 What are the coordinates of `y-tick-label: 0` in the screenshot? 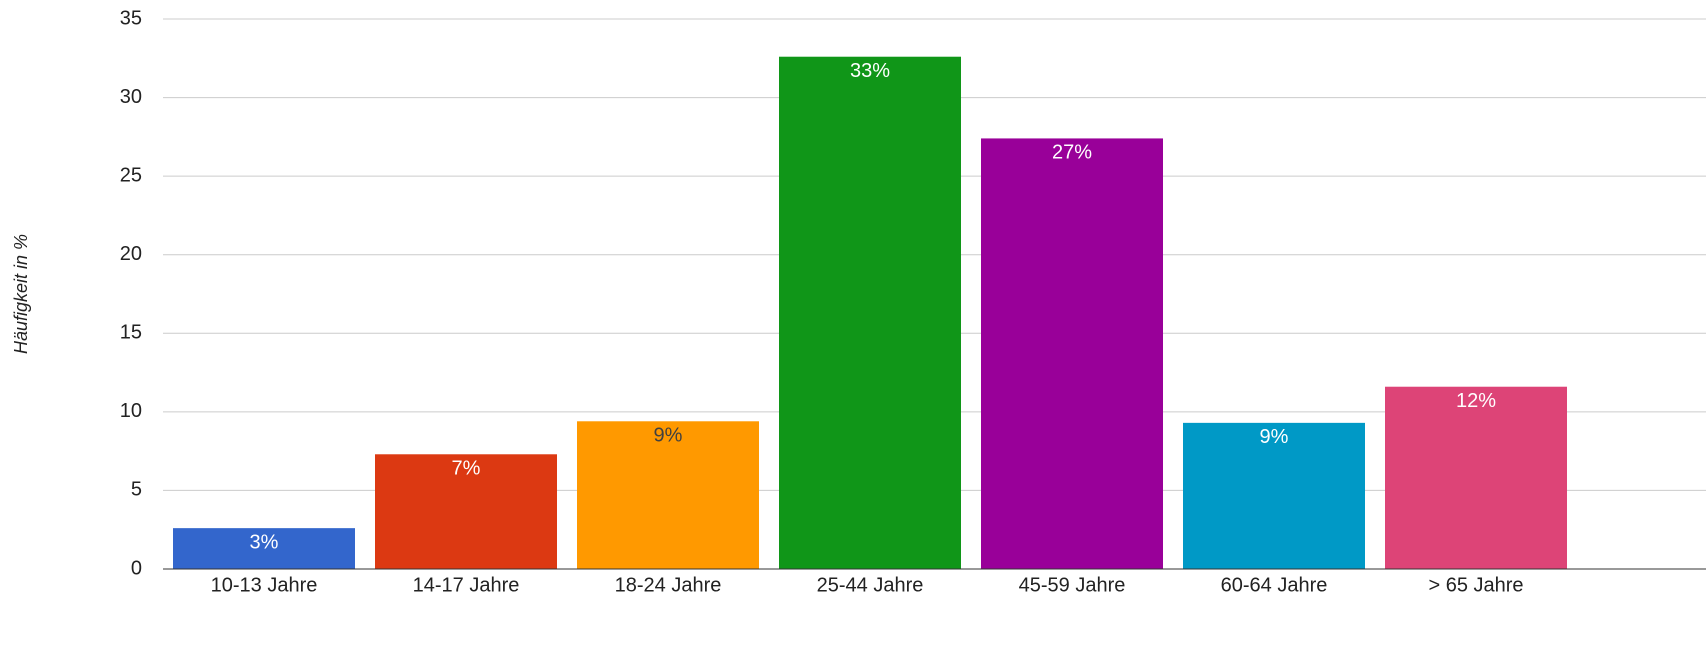 It's located at (136, 568).